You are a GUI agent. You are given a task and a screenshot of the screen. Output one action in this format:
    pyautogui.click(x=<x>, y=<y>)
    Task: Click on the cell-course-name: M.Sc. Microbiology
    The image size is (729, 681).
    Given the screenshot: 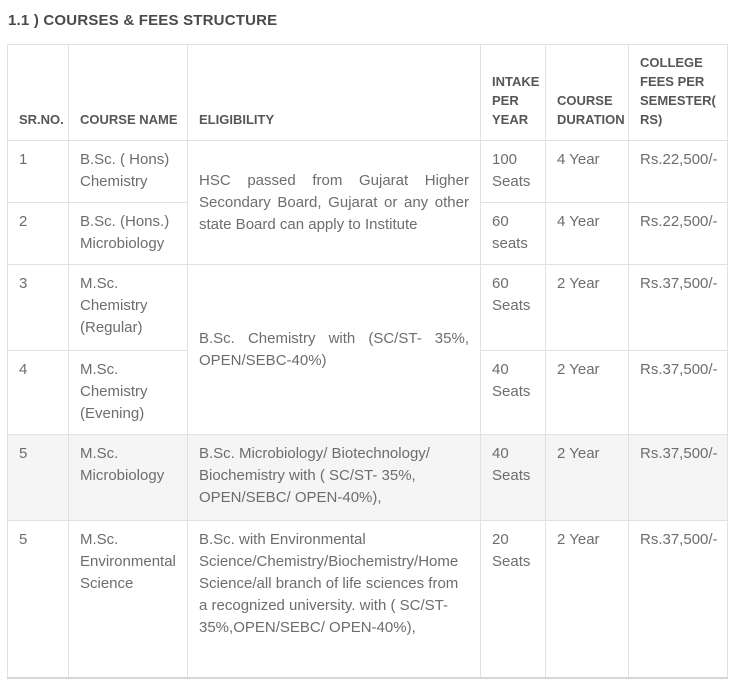 What is the action you would take?
    pyautogui.click(x=128, y=477)
    